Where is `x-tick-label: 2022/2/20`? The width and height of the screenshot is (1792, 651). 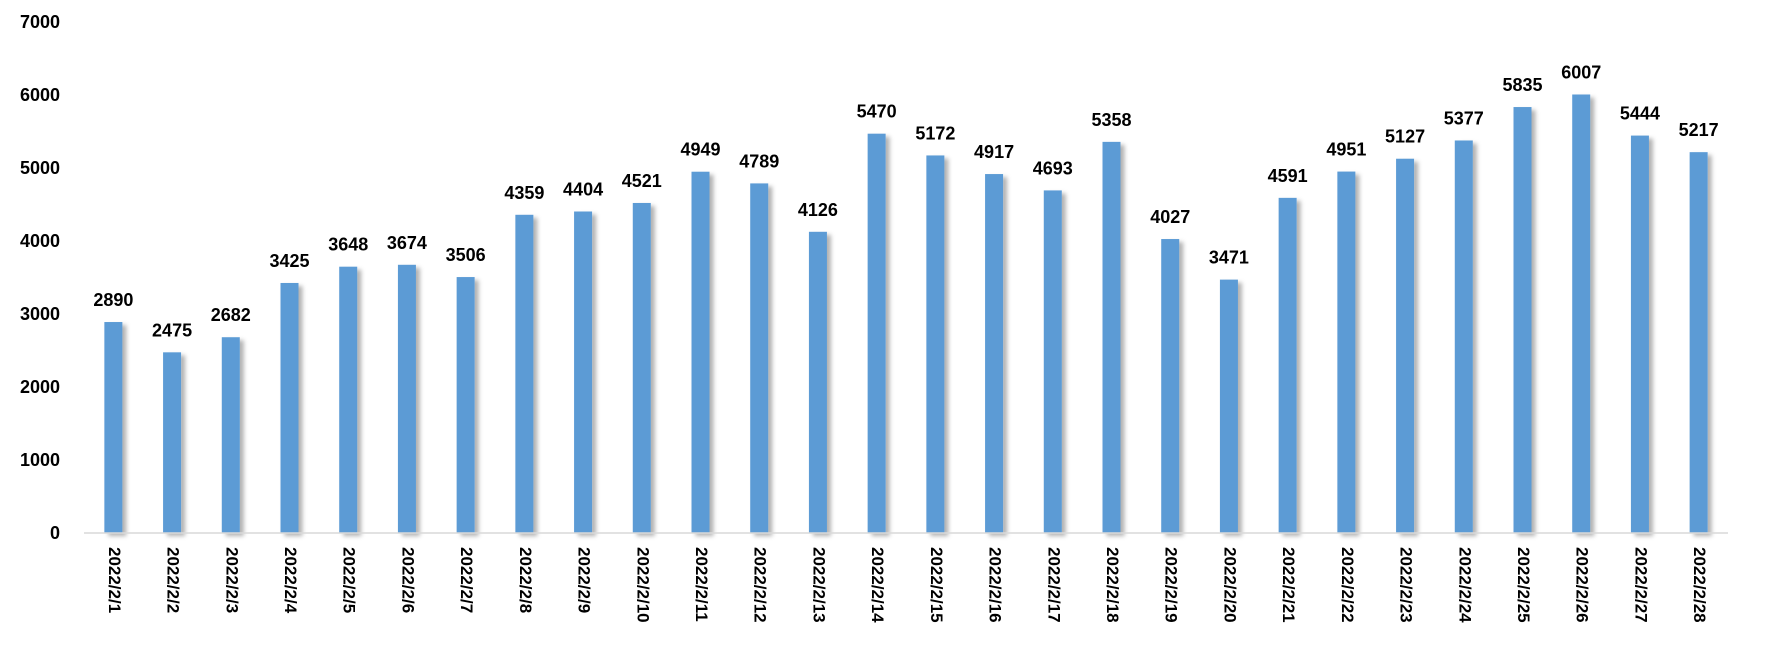 x-tick-label: 2022/2/20 is located at coordinates (1229, 585).